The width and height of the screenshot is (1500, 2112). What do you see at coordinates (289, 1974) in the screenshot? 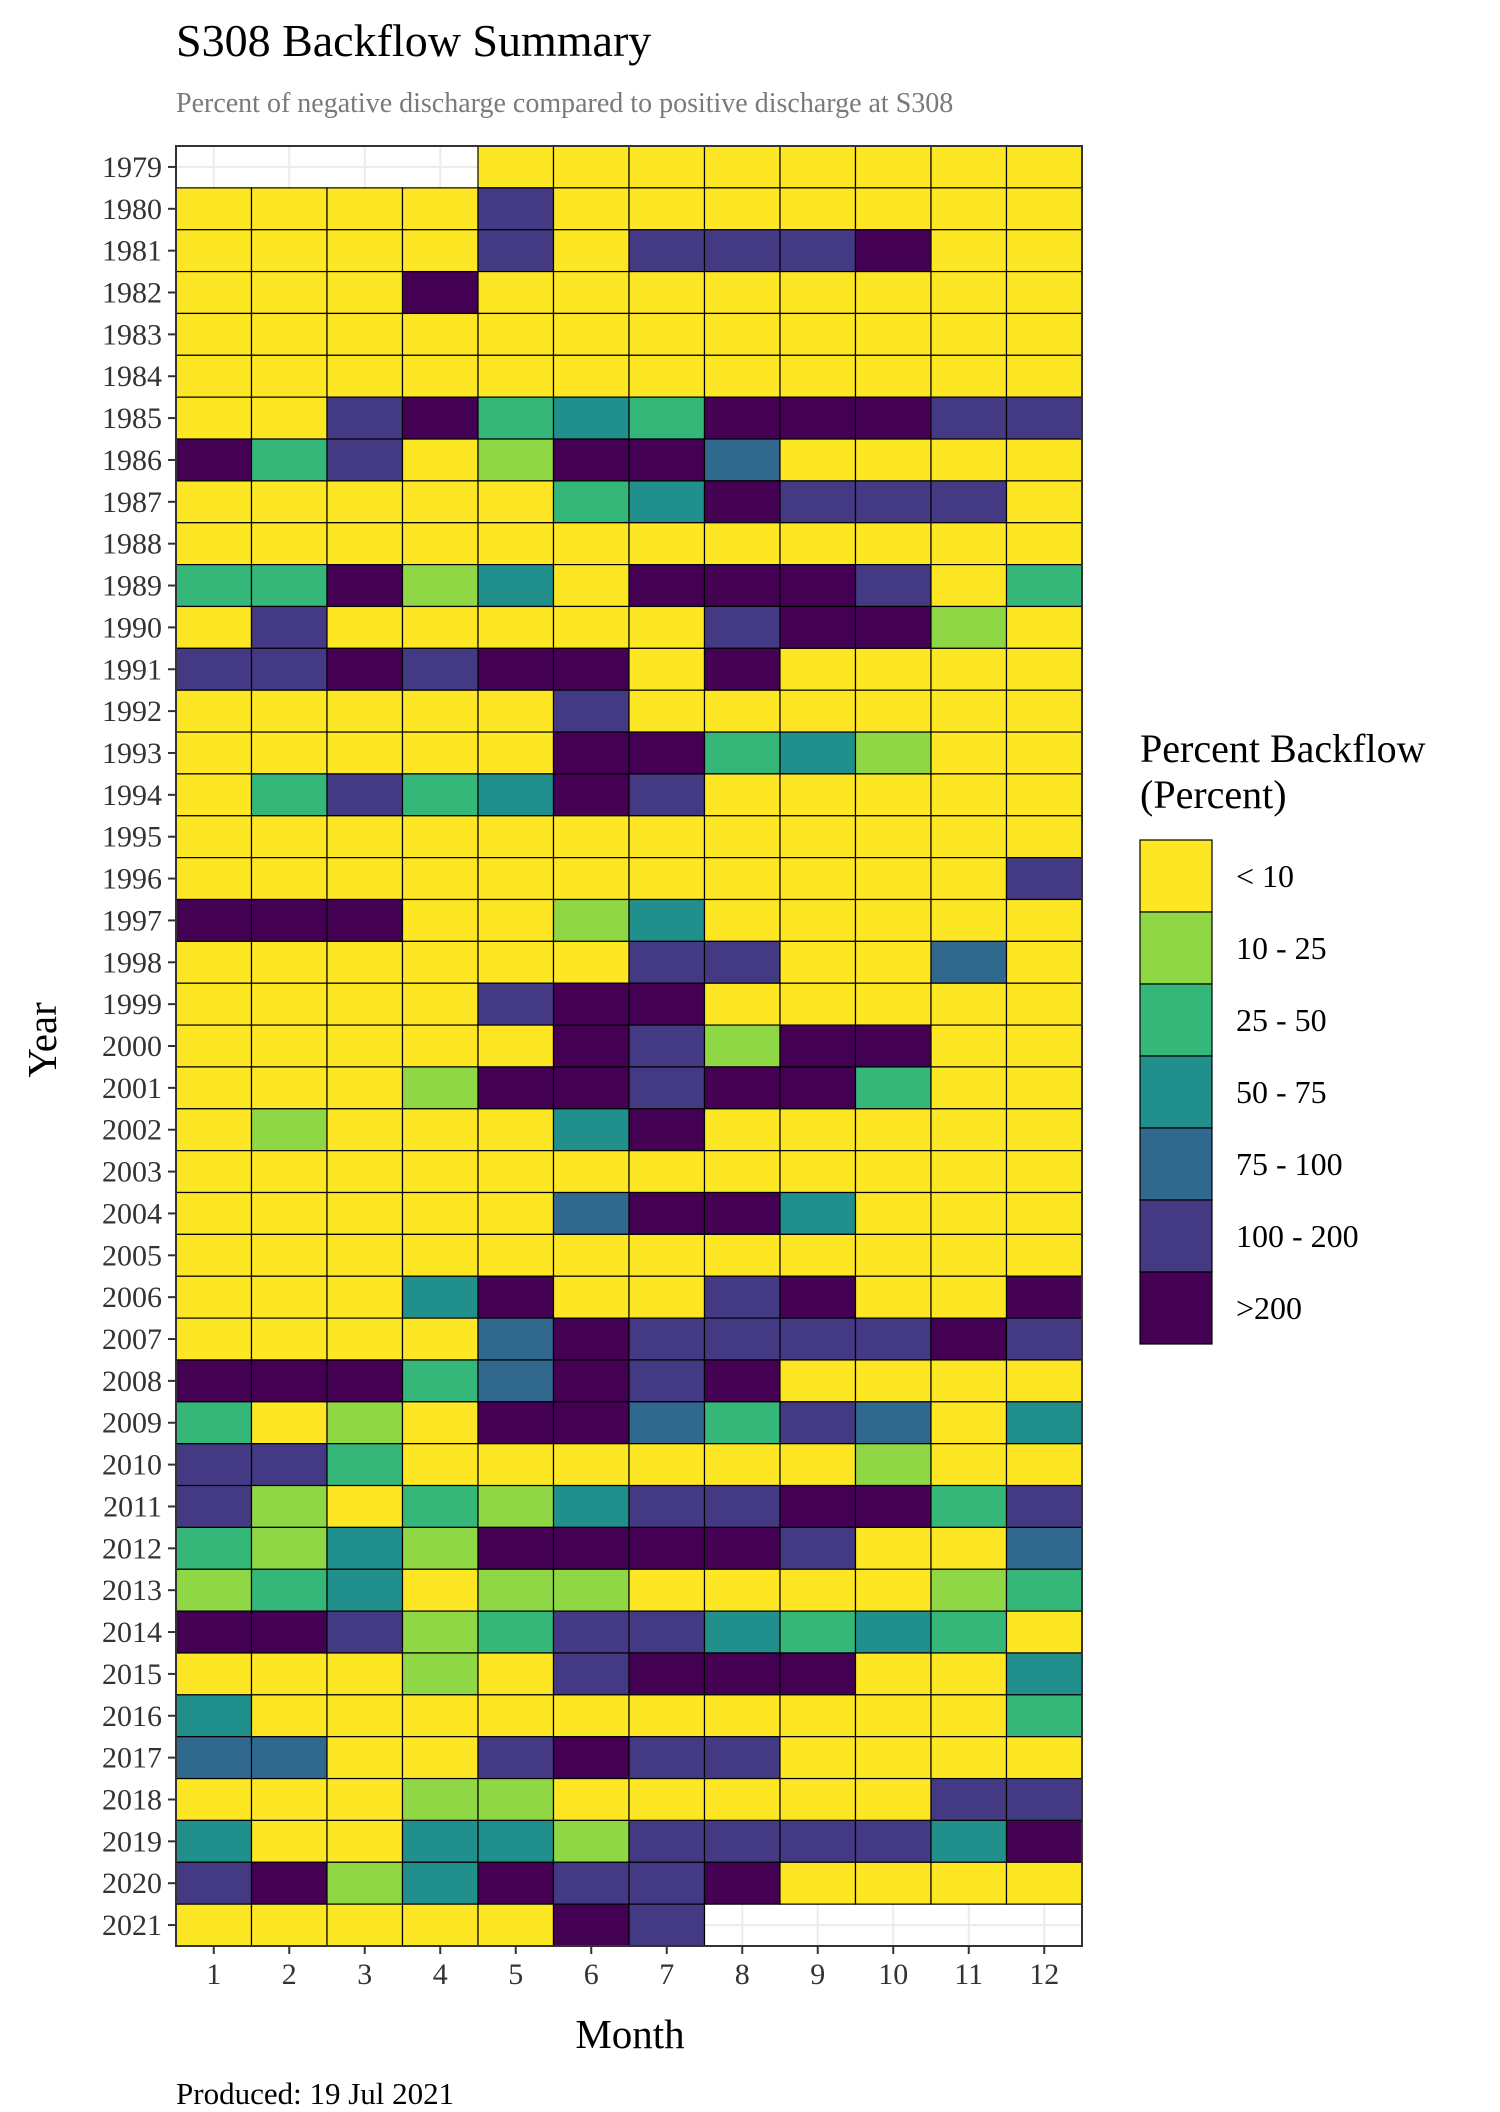
I see `x-tick-label: 2` at bounding box center [289, 1974].